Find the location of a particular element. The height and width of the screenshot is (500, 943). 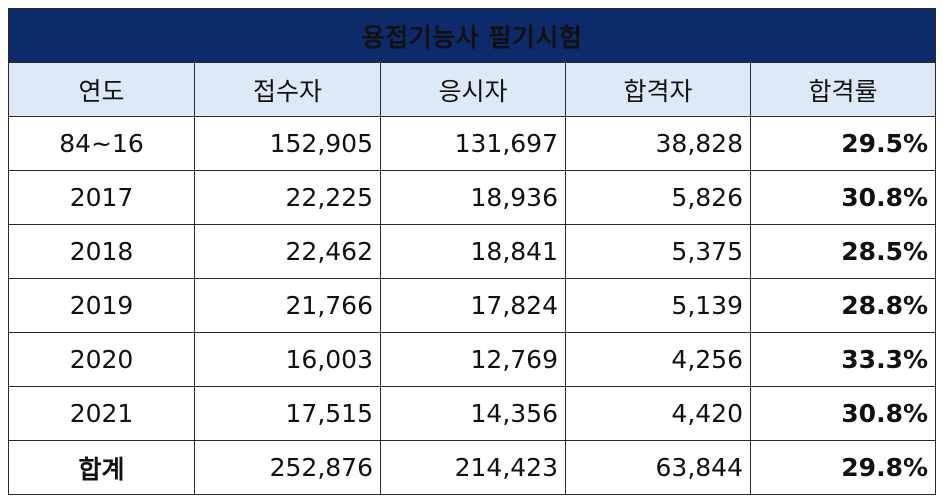

cell-pass-rate: 33.3% is located at coordinates (843, 359).